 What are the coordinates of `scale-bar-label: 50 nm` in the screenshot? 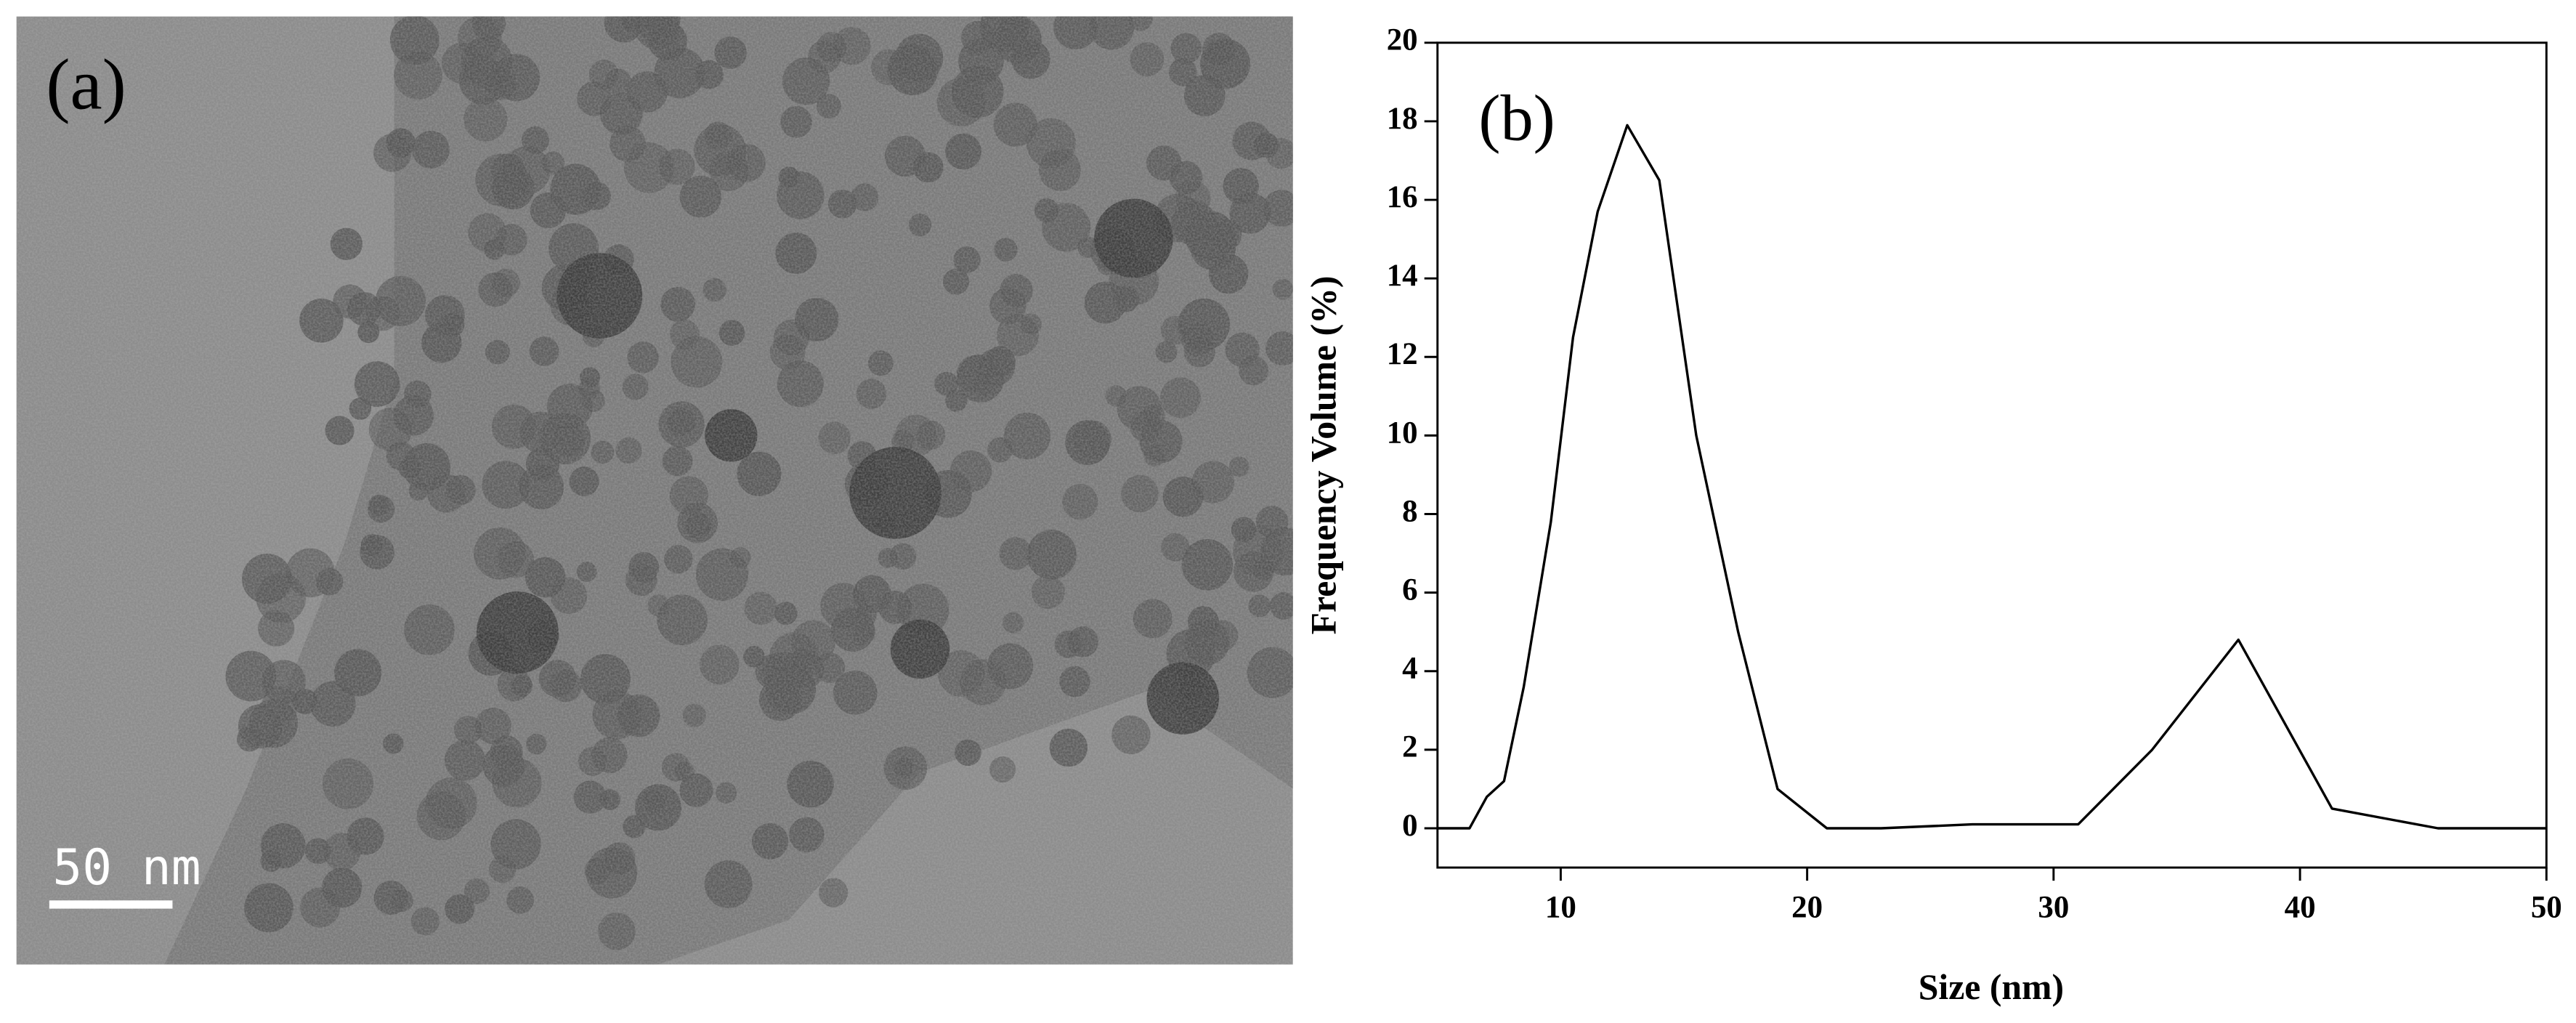 It's located at (126, 867).